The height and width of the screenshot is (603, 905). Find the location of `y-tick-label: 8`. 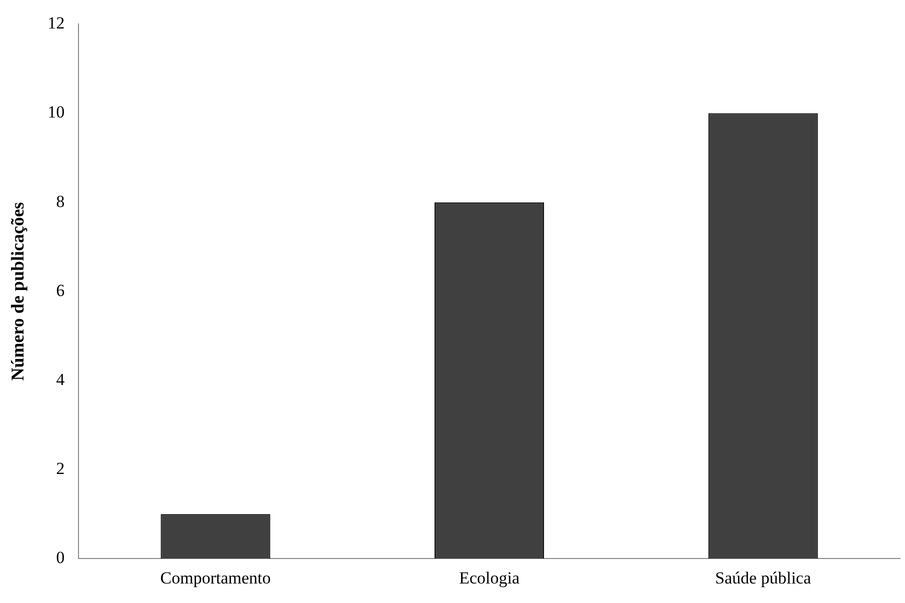

y-tick-label: 8 is located at coordinates (60, 201).